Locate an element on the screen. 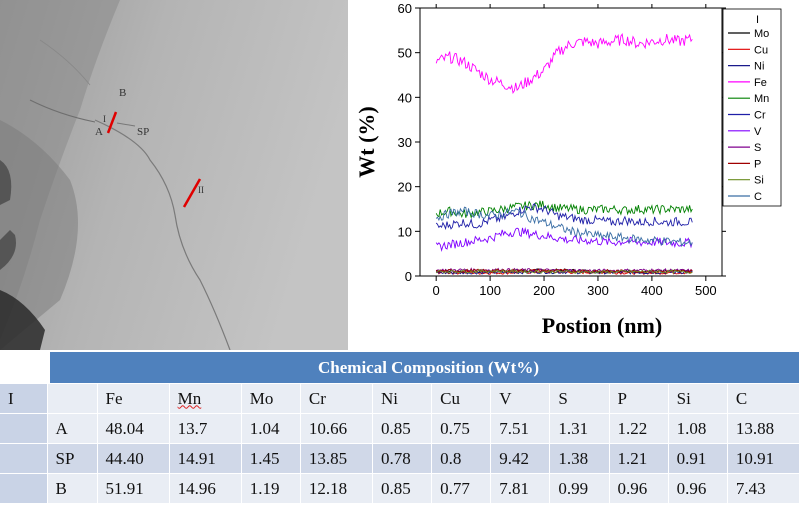  legend-label: Cr is located at coordinates (760, 116).